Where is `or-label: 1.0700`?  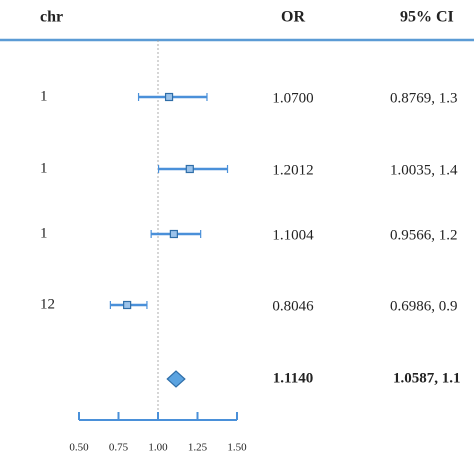
or-label: 1.0700 is located at coordinates (292, 98).